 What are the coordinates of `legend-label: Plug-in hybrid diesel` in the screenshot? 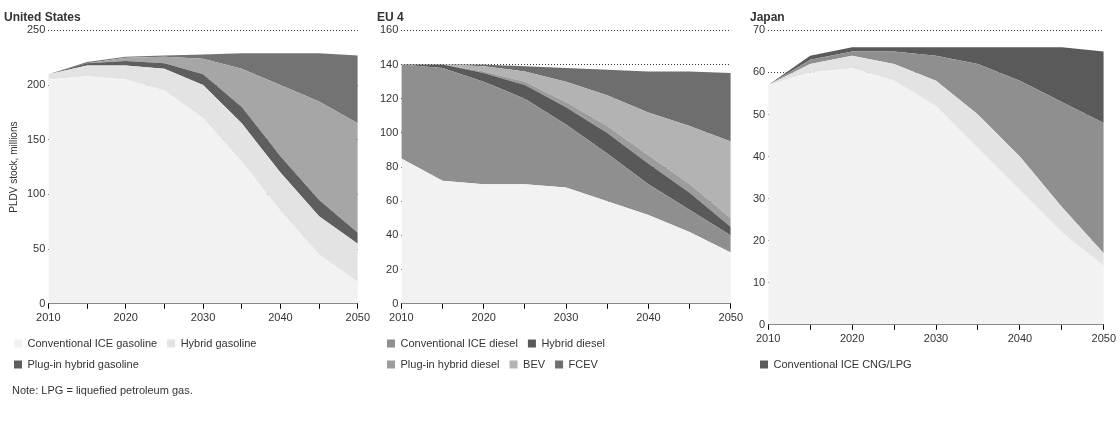 It's located at (450, 363).